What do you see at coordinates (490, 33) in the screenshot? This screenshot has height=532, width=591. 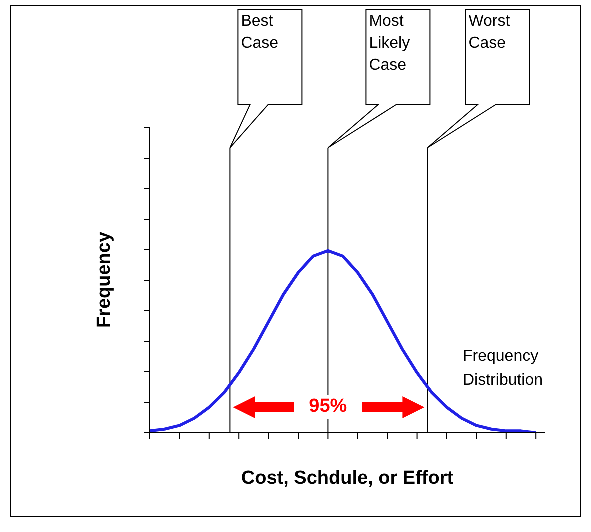 I see `text: Worst Case` at bounding box center [490, 33].